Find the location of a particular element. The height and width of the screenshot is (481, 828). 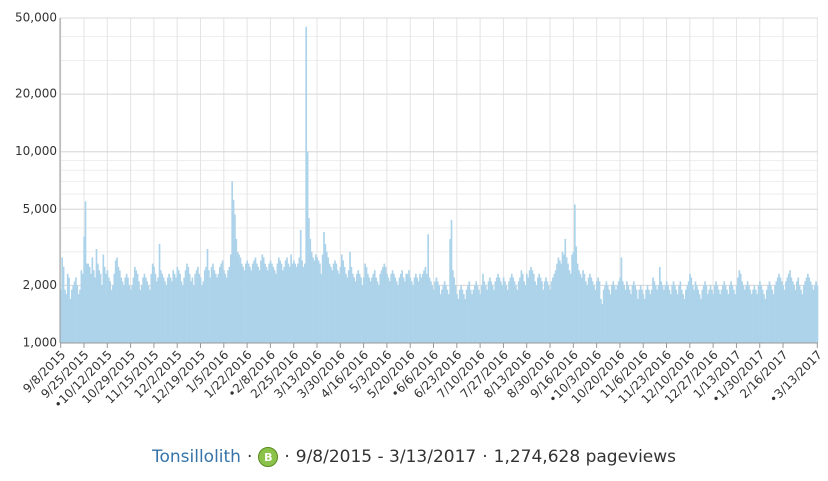

badge: B is located at coordinates (268, 457).